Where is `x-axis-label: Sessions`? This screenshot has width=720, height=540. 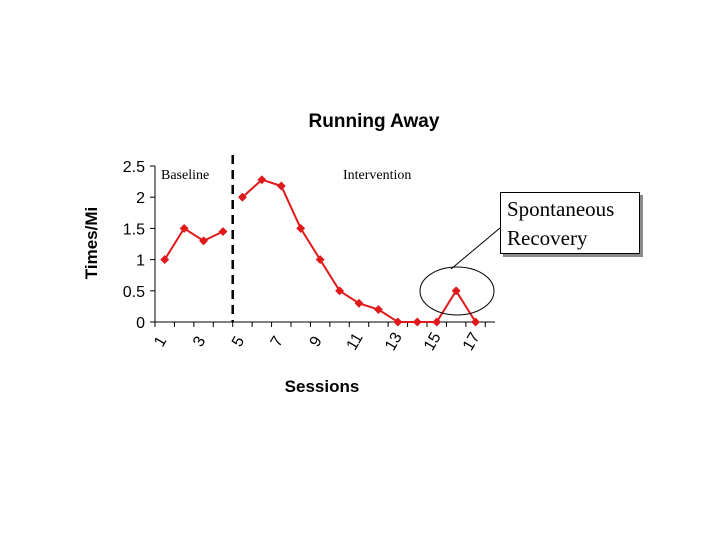 x-axis-label: Sessions is located at coordinates (322, 386).